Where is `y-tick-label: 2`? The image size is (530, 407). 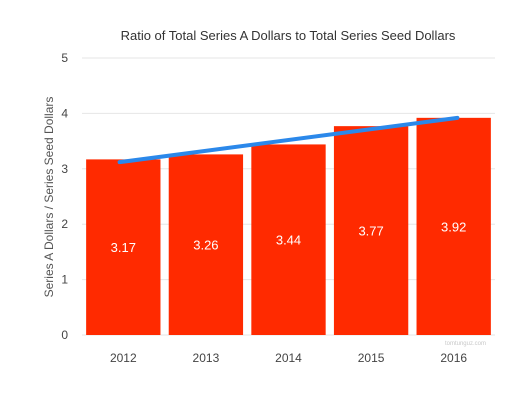
y-tick-label: 2 is located at coordinates (64, 224).